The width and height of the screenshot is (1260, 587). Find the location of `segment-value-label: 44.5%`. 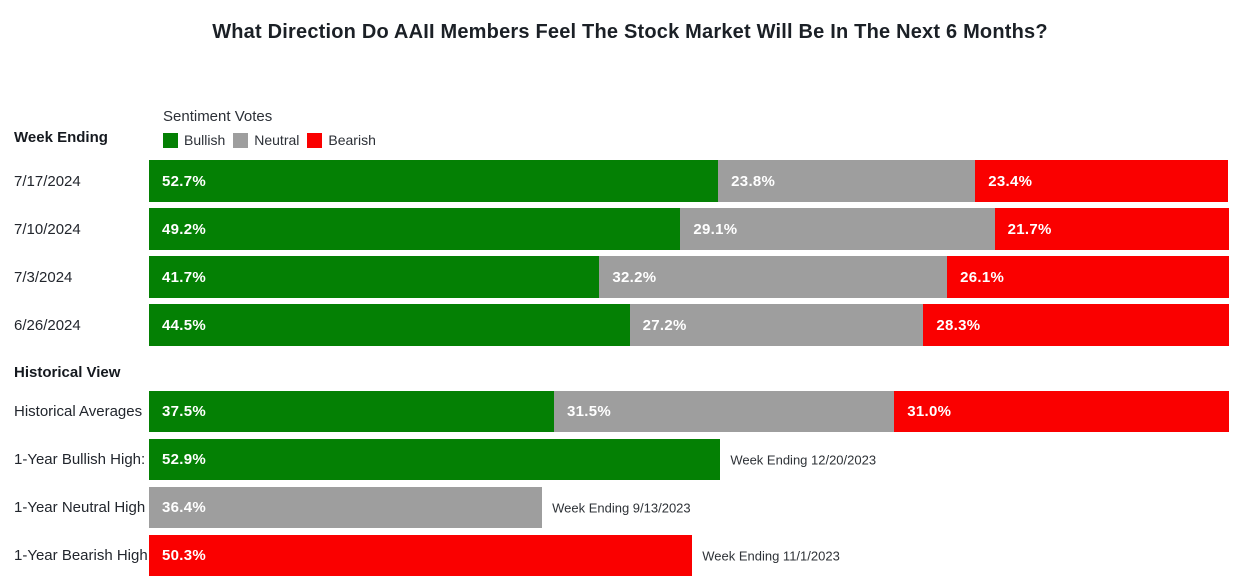

segment-value-label: 44.5% is located at coordinates (184, 325).